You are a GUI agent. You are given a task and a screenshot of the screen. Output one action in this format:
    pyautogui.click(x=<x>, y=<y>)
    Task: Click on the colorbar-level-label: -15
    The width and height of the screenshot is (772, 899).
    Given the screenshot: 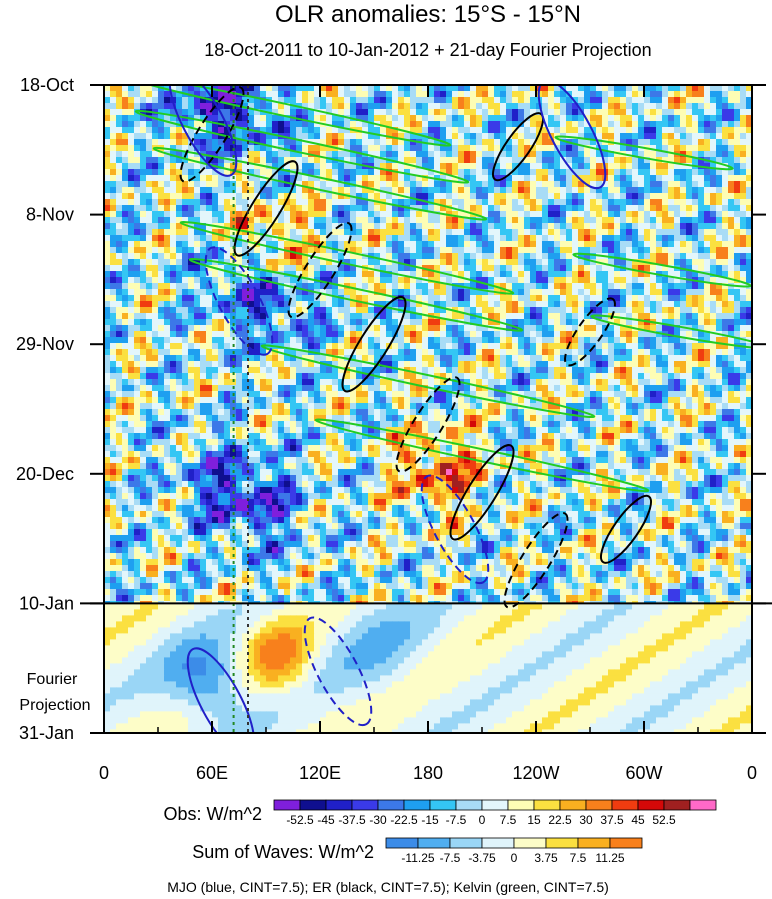 What is the action you would take?
    pyautogui.click(x=430, y=820)
    